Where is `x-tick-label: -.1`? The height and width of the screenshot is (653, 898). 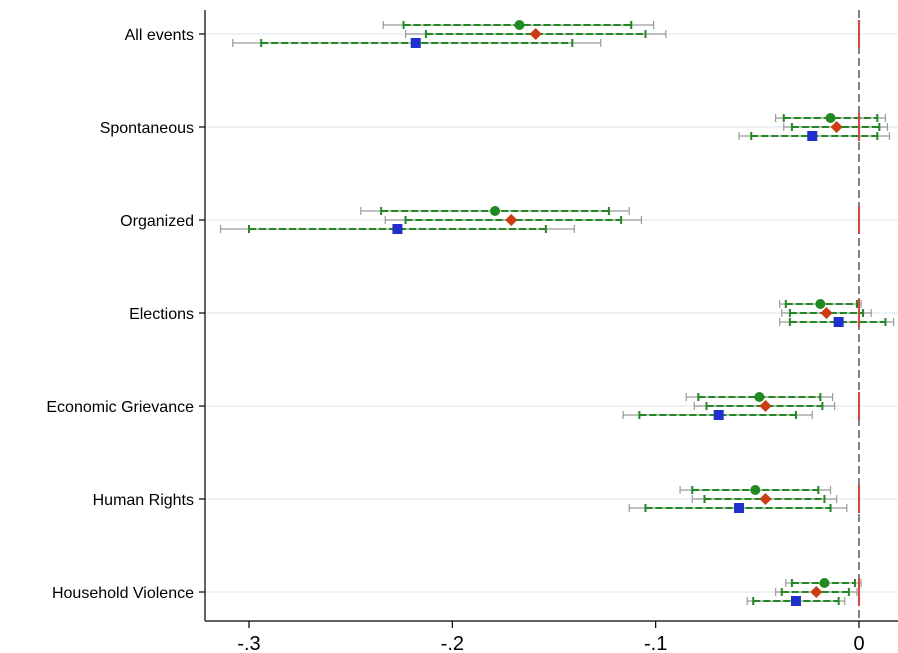 x-tick-label: -.1 is located at coordinates (655, 643).